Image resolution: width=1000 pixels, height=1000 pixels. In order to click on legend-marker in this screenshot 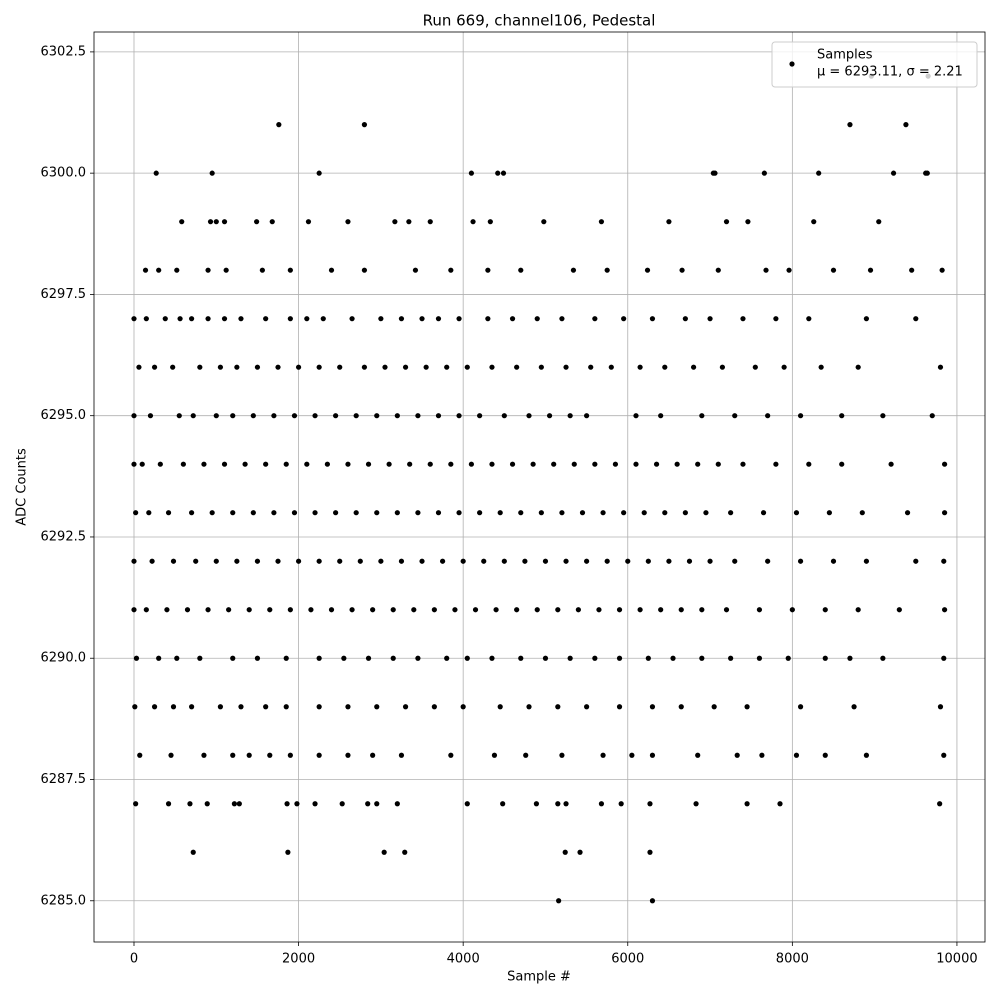, I will do `click(792, 64)`.